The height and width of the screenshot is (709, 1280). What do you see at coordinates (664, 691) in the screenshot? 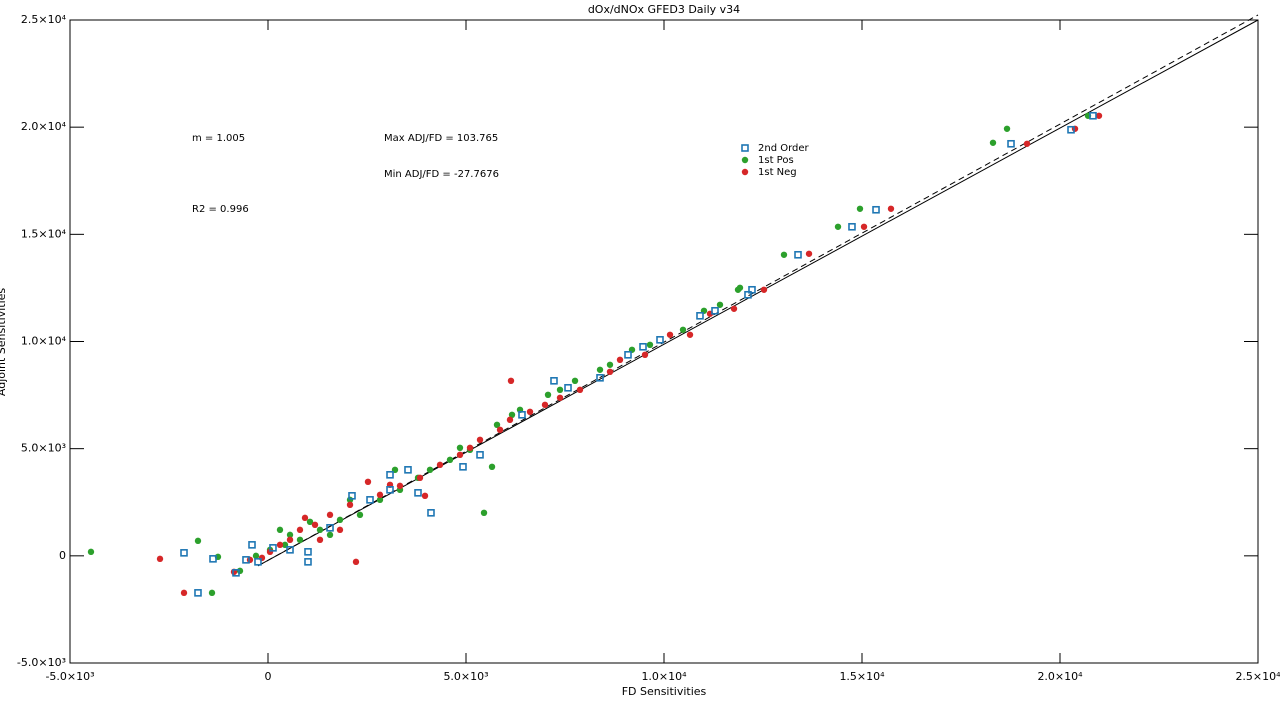
I see `x-axis-label: FD Sensitivities` at bounding box center [664, 691].